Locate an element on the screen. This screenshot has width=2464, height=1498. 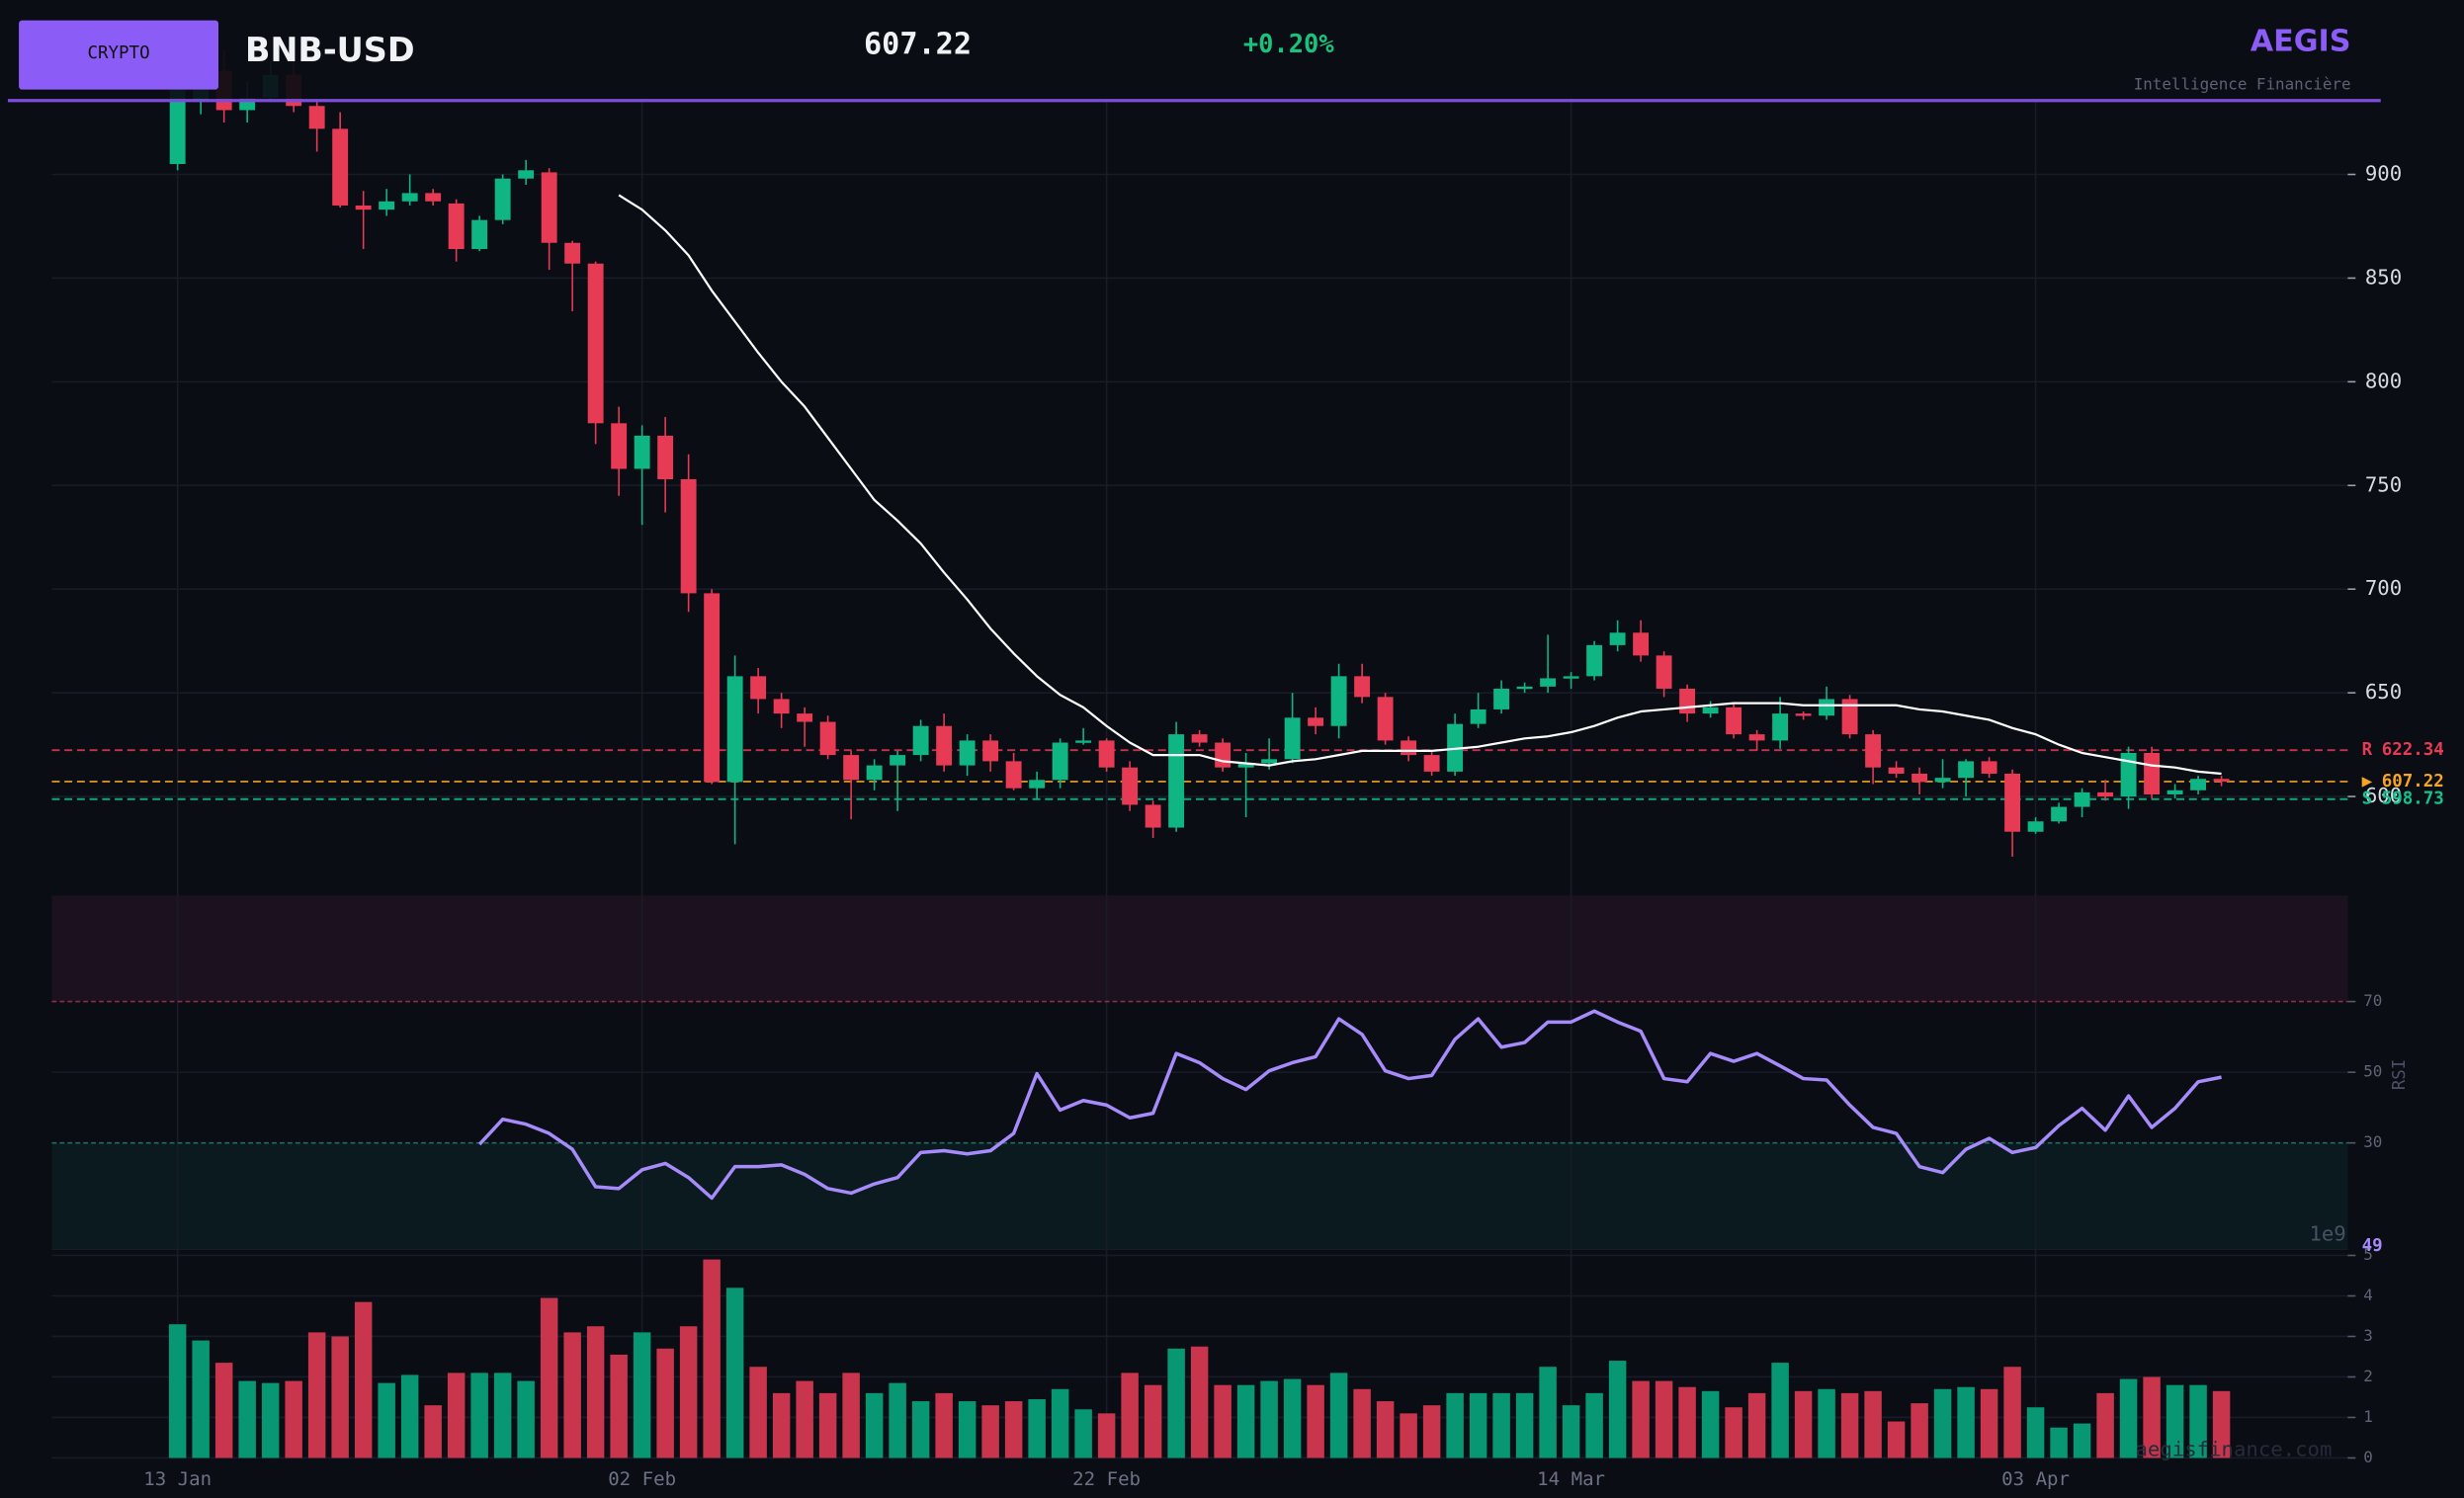
rsi-tick-label: 50 is located at coordinates (2372, 1071).